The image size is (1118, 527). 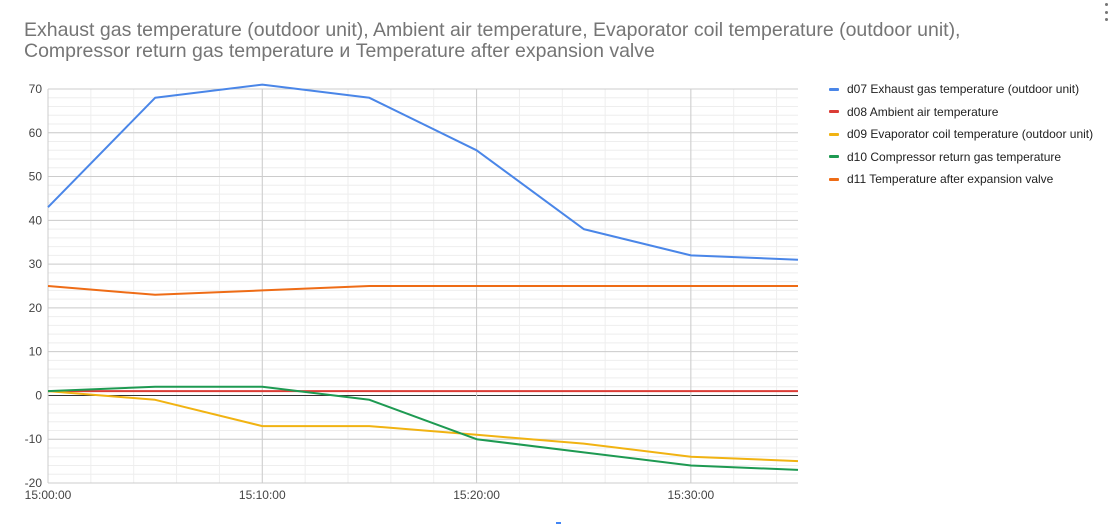 I want to click on legend-item-2: d08 Ambient air temperature, so click(x=961, y=112).